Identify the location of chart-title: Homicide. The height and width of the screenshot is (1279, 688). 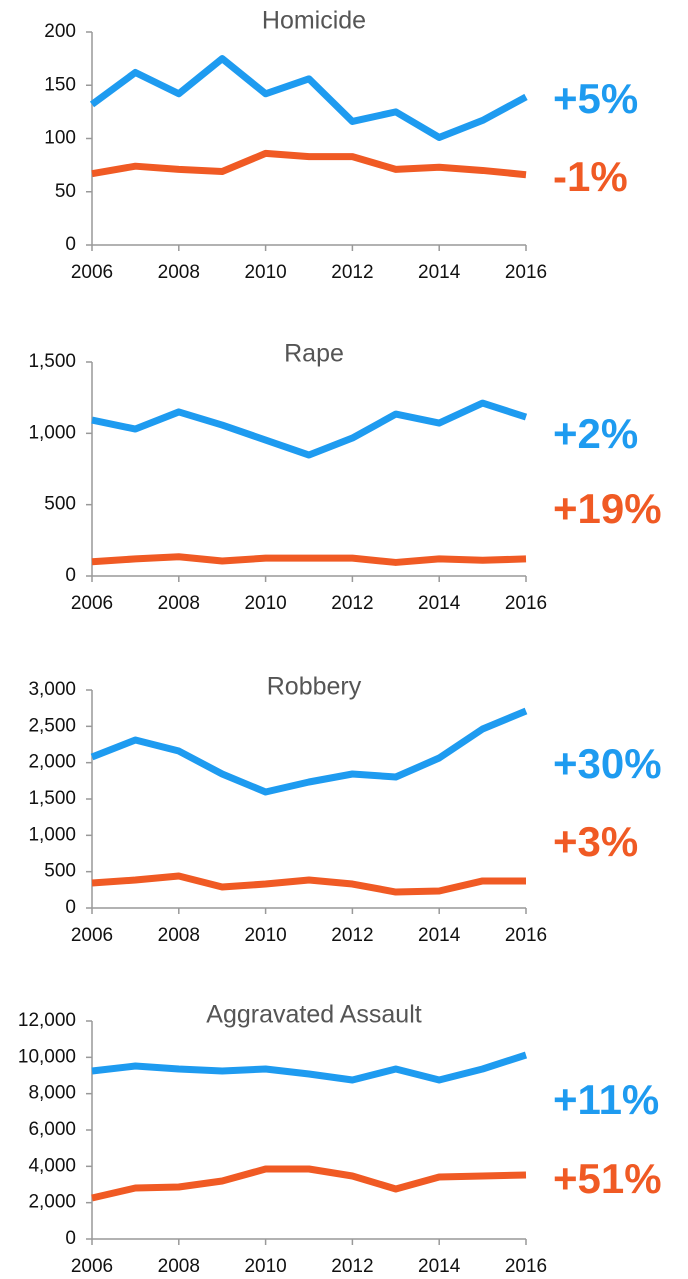
(314, 21).